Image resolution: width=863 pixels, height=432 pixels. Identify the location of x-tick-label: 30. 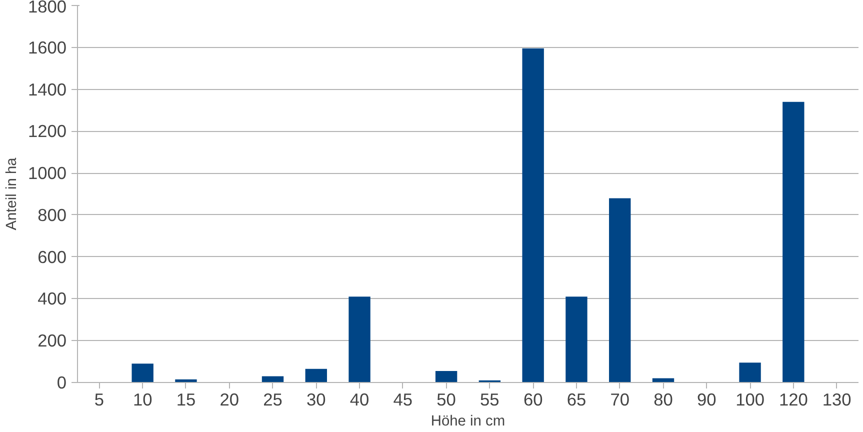
(316, 400).